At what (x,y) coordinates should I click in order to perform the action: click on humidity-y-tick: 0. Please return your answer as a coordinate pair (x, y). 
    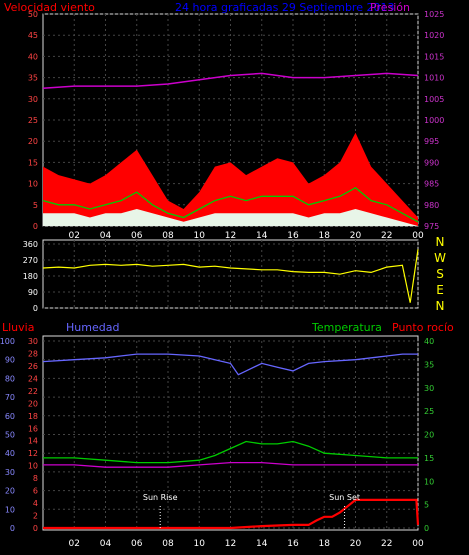
    Looking at the image, I should click on (12, 528).